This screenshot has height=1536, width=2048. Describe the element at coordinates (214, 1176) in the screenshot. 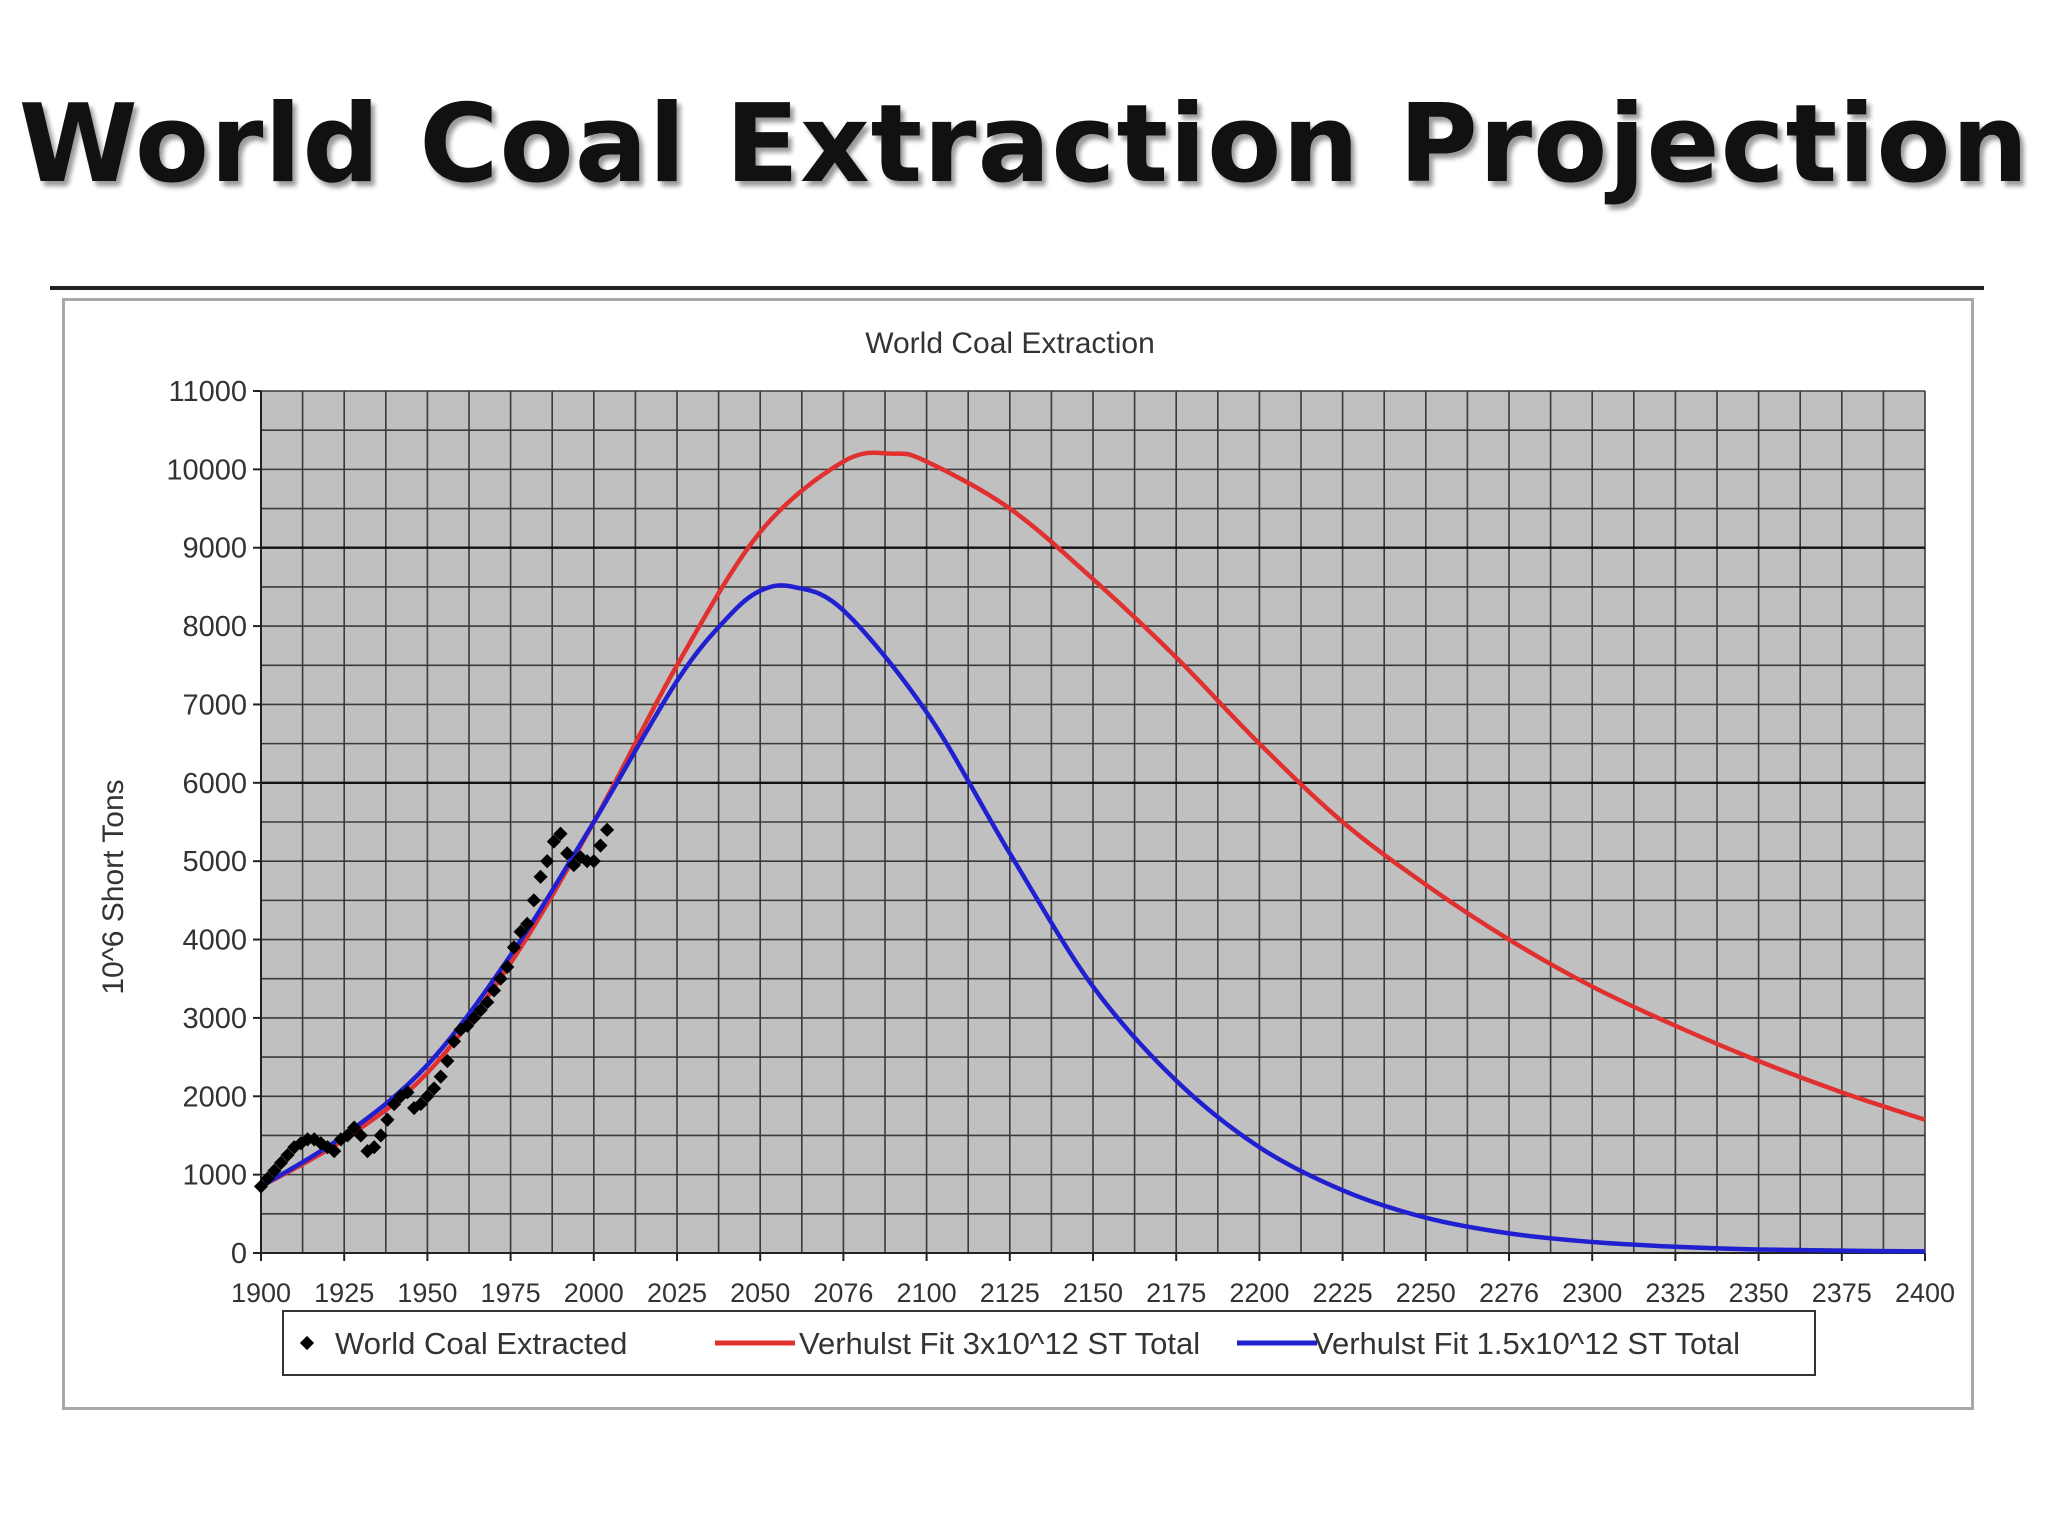

I see `y-tick-label: 1000` at that location.